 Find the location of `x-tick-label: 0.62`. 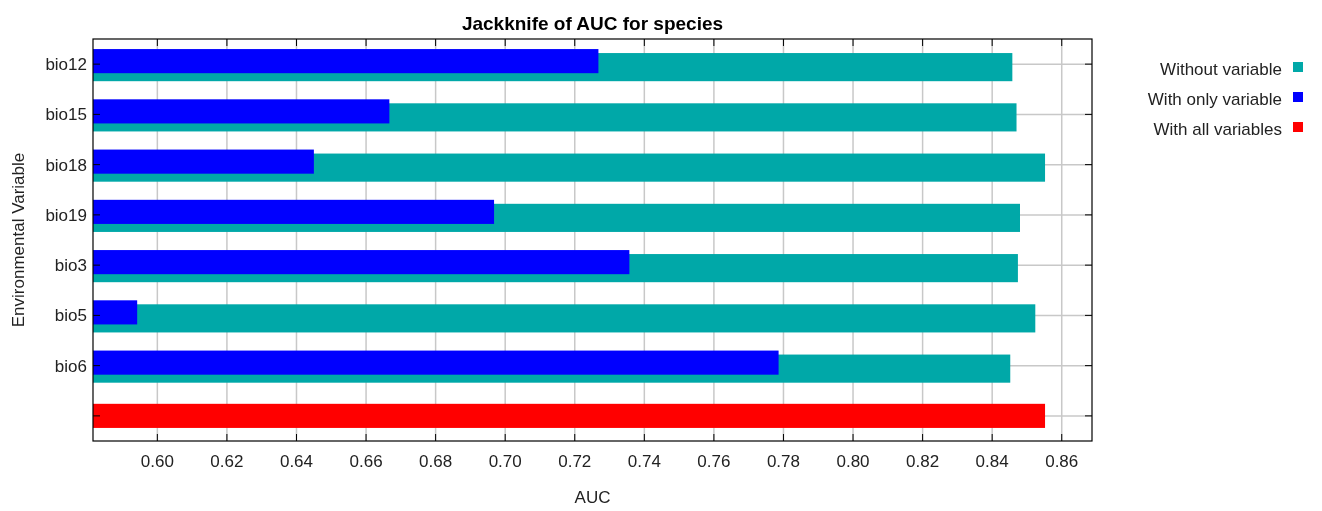

x-tick-label: 0.62 is located at coordinates (227, 461).